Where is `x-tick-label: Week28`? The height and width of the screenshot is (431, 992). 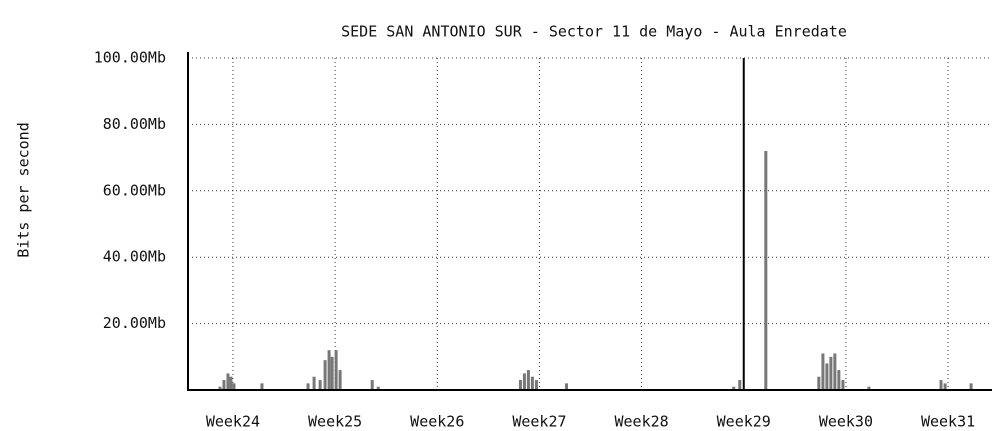
x-tick-label: Week28 is located at coordinates (641, 422).